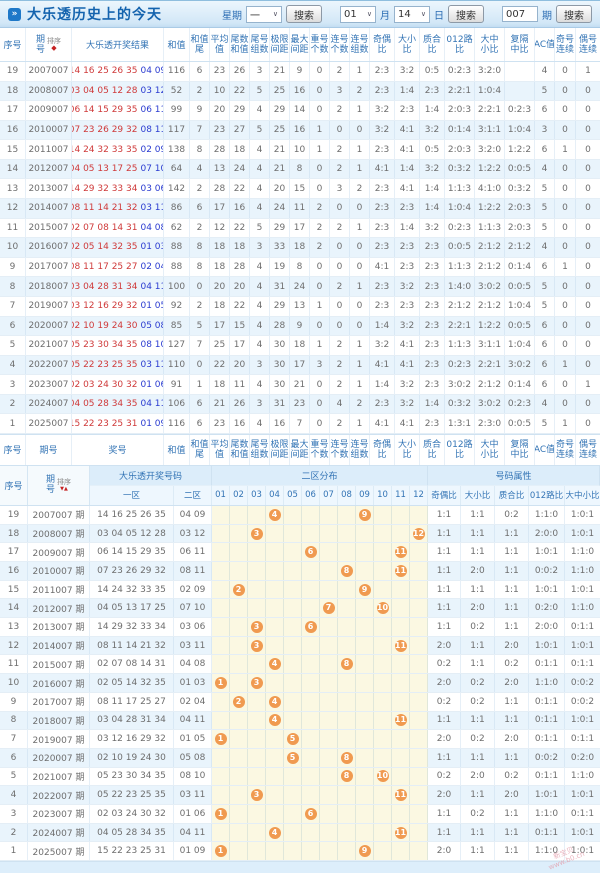 This screenshot has height=873, width=600. Describe the element at coordinates (54, 44) in the screenshot. I see `sort-control: 排序 ◆` at that location.